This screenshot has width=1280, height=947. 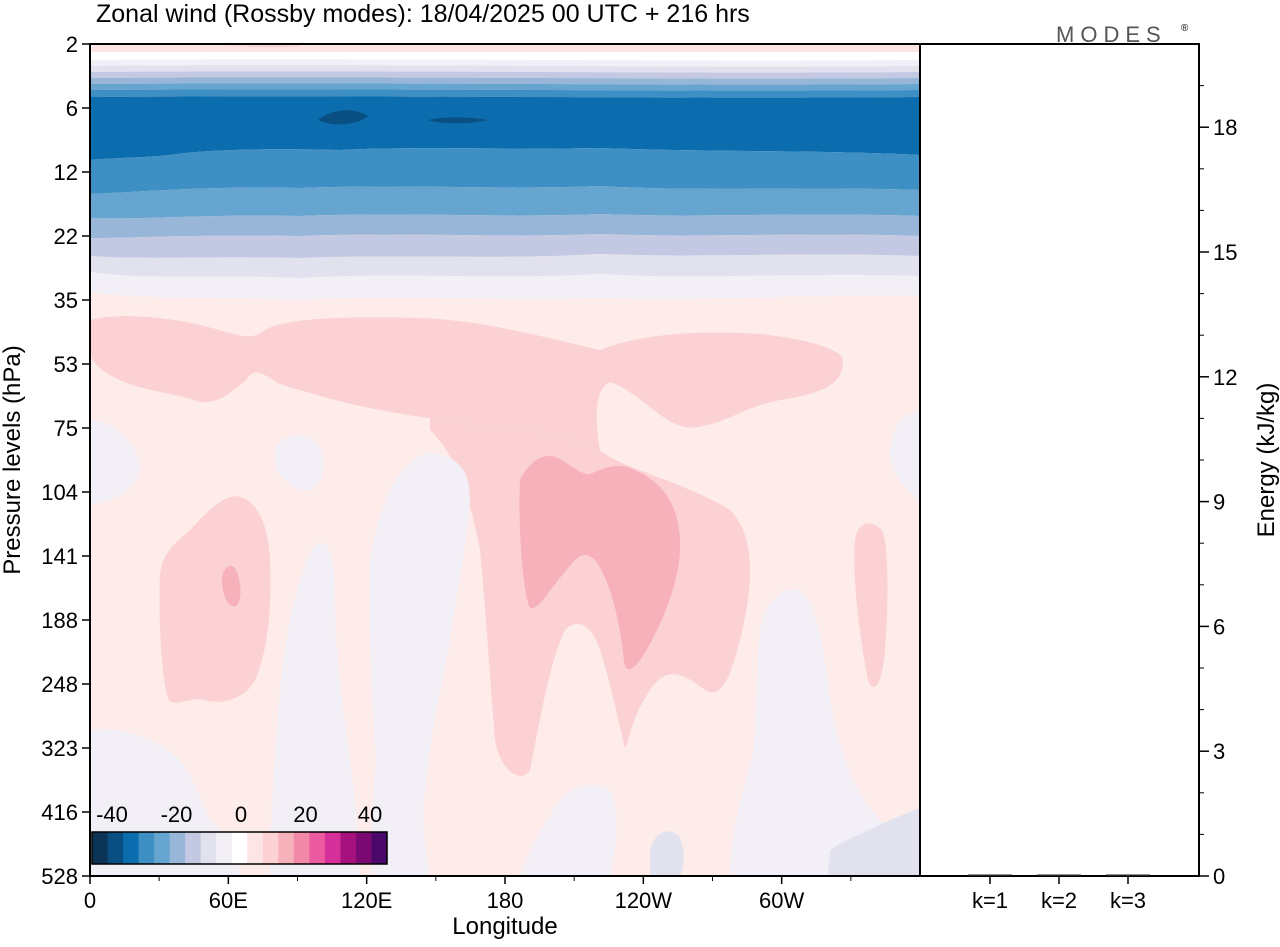 I want to click on colorbar-frame, so click(x=239, y=848).